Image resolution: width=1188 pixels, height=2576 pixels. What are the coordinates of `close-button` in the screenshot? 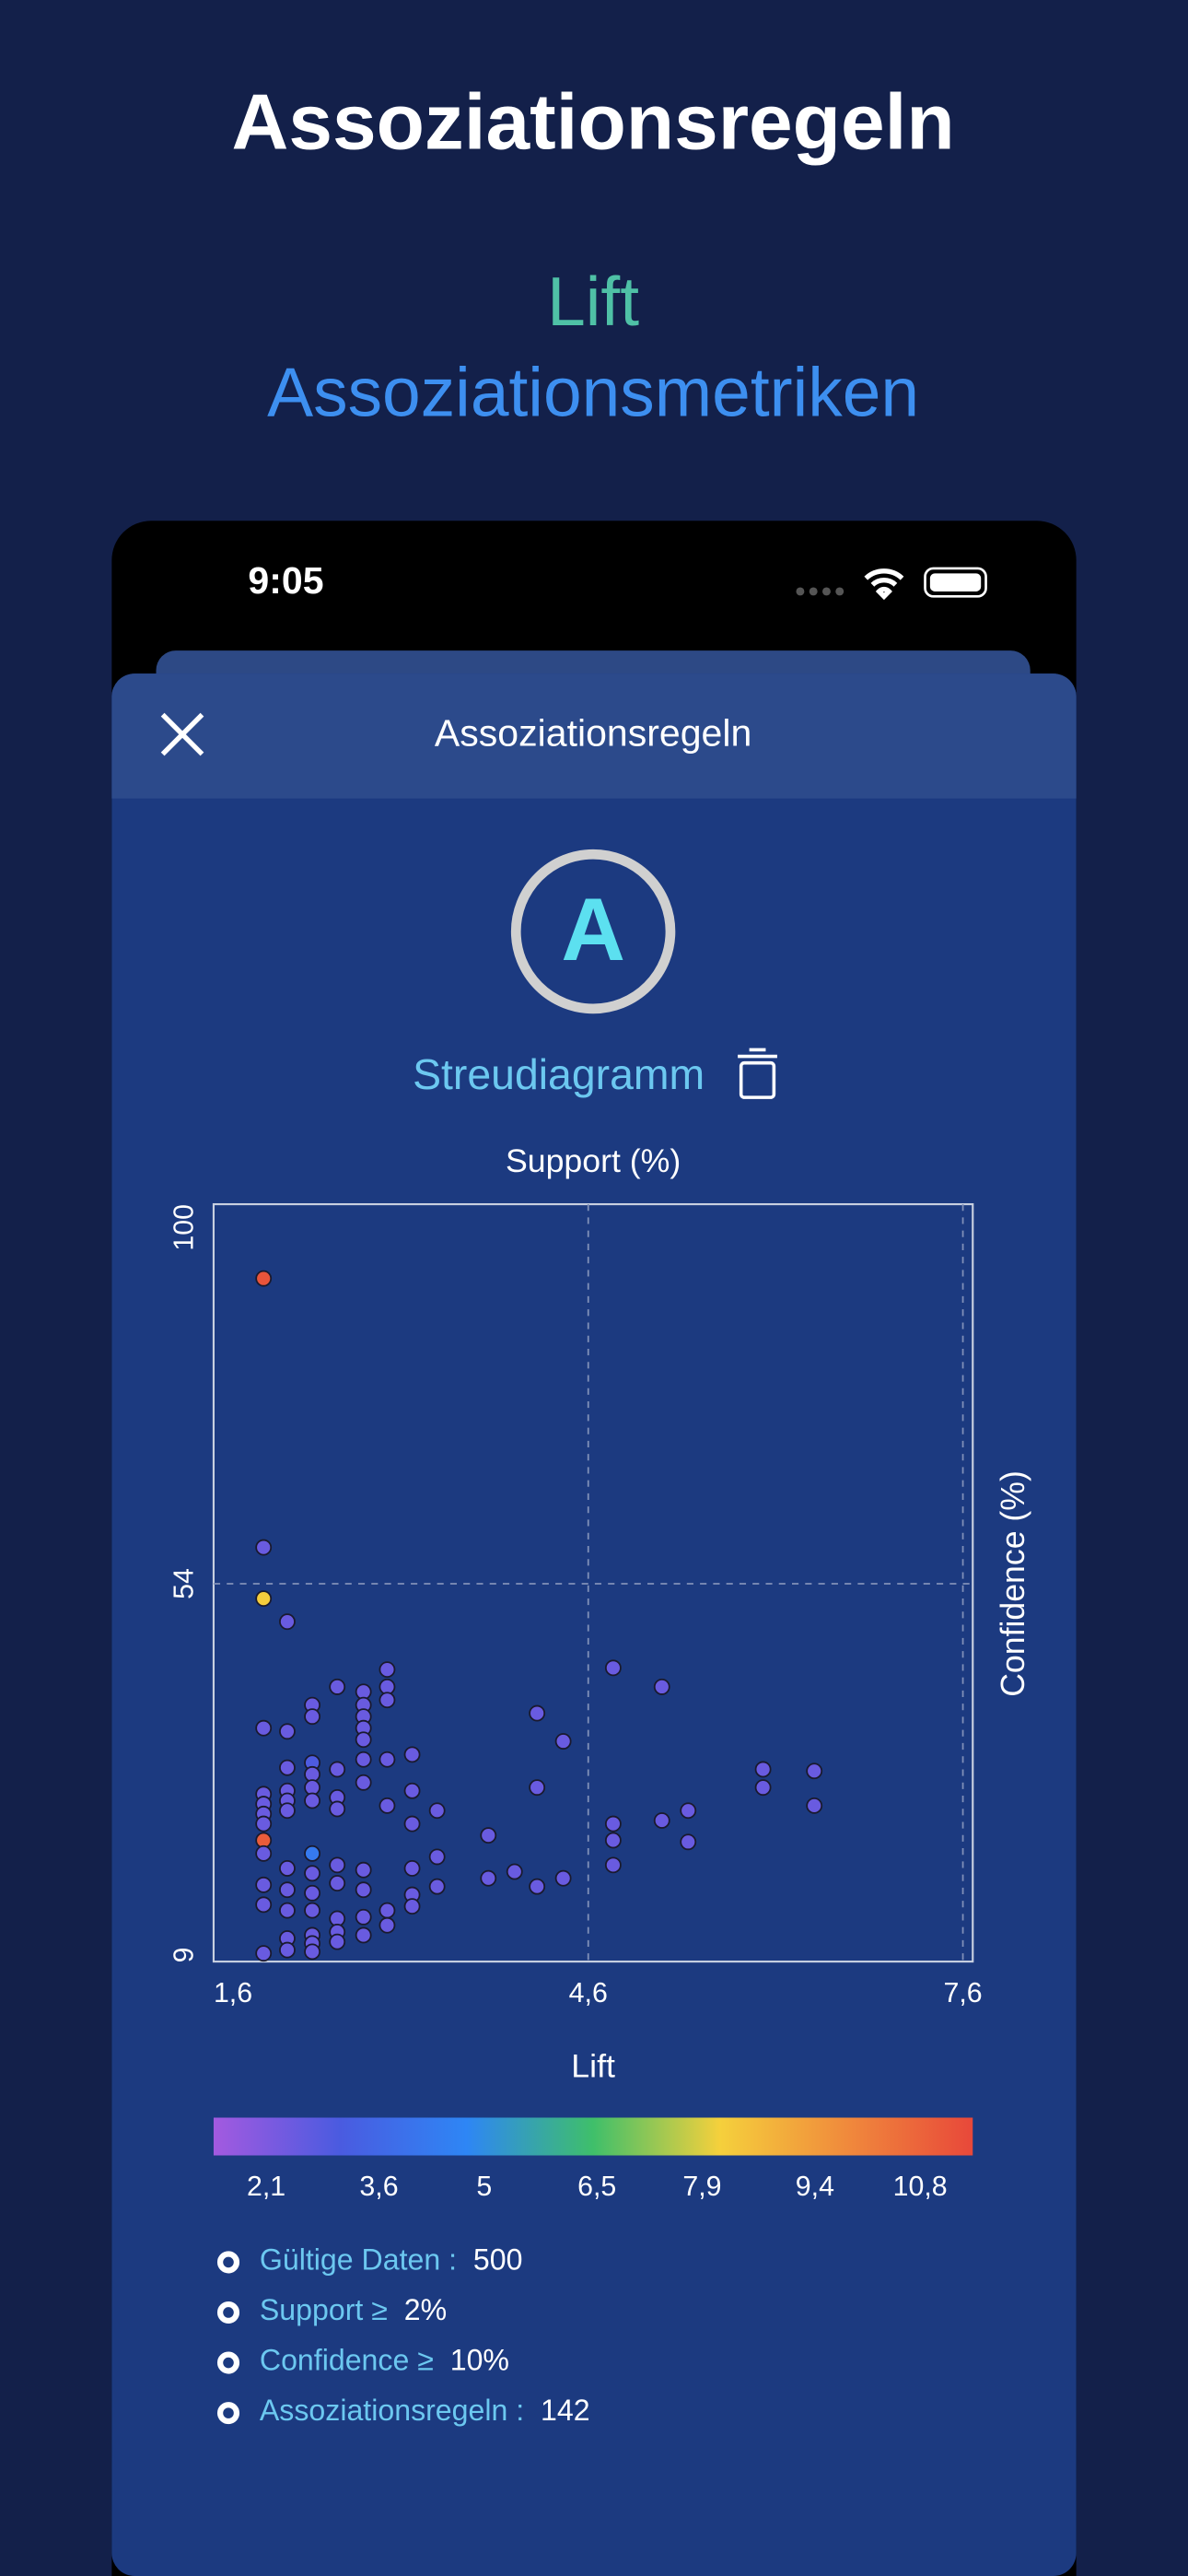 It's located at (182, 734).